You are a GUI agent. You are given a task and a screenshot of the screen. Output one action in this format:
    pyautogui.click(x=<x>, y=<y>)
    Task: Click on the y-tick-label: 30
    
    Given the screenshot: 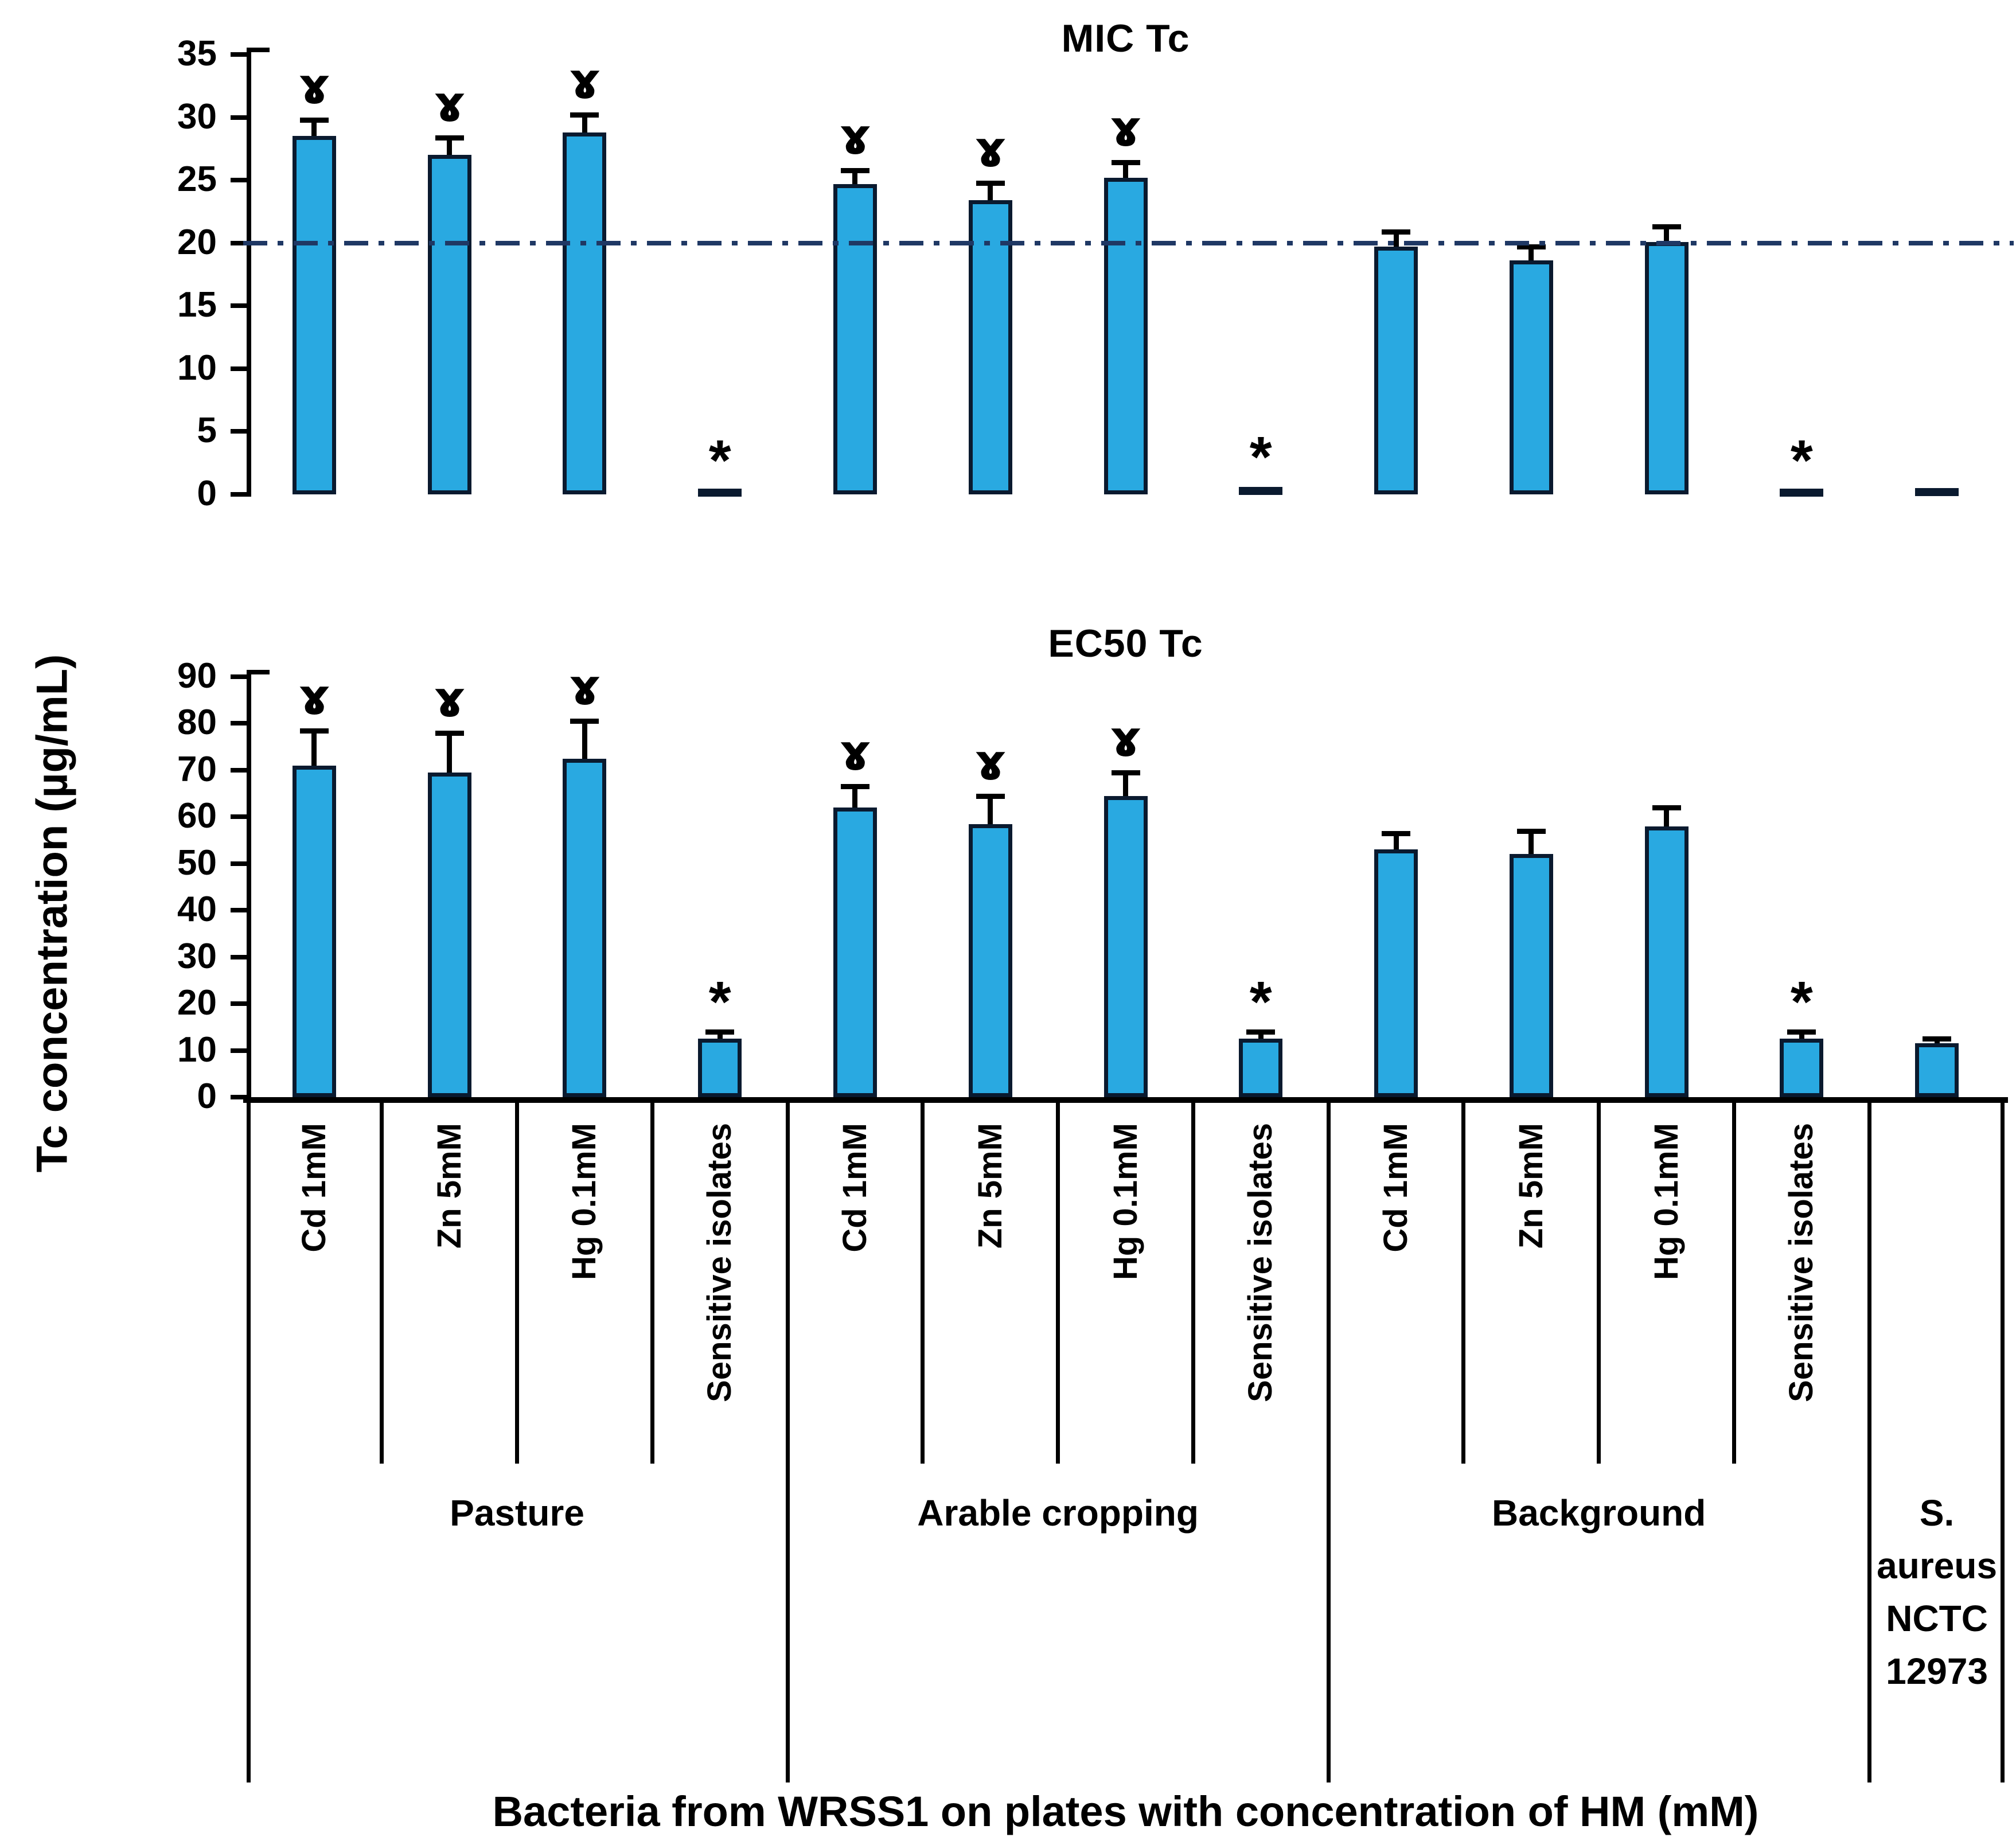 What is the action you would take?
    pyautogui.click(x=197, y=956)
    